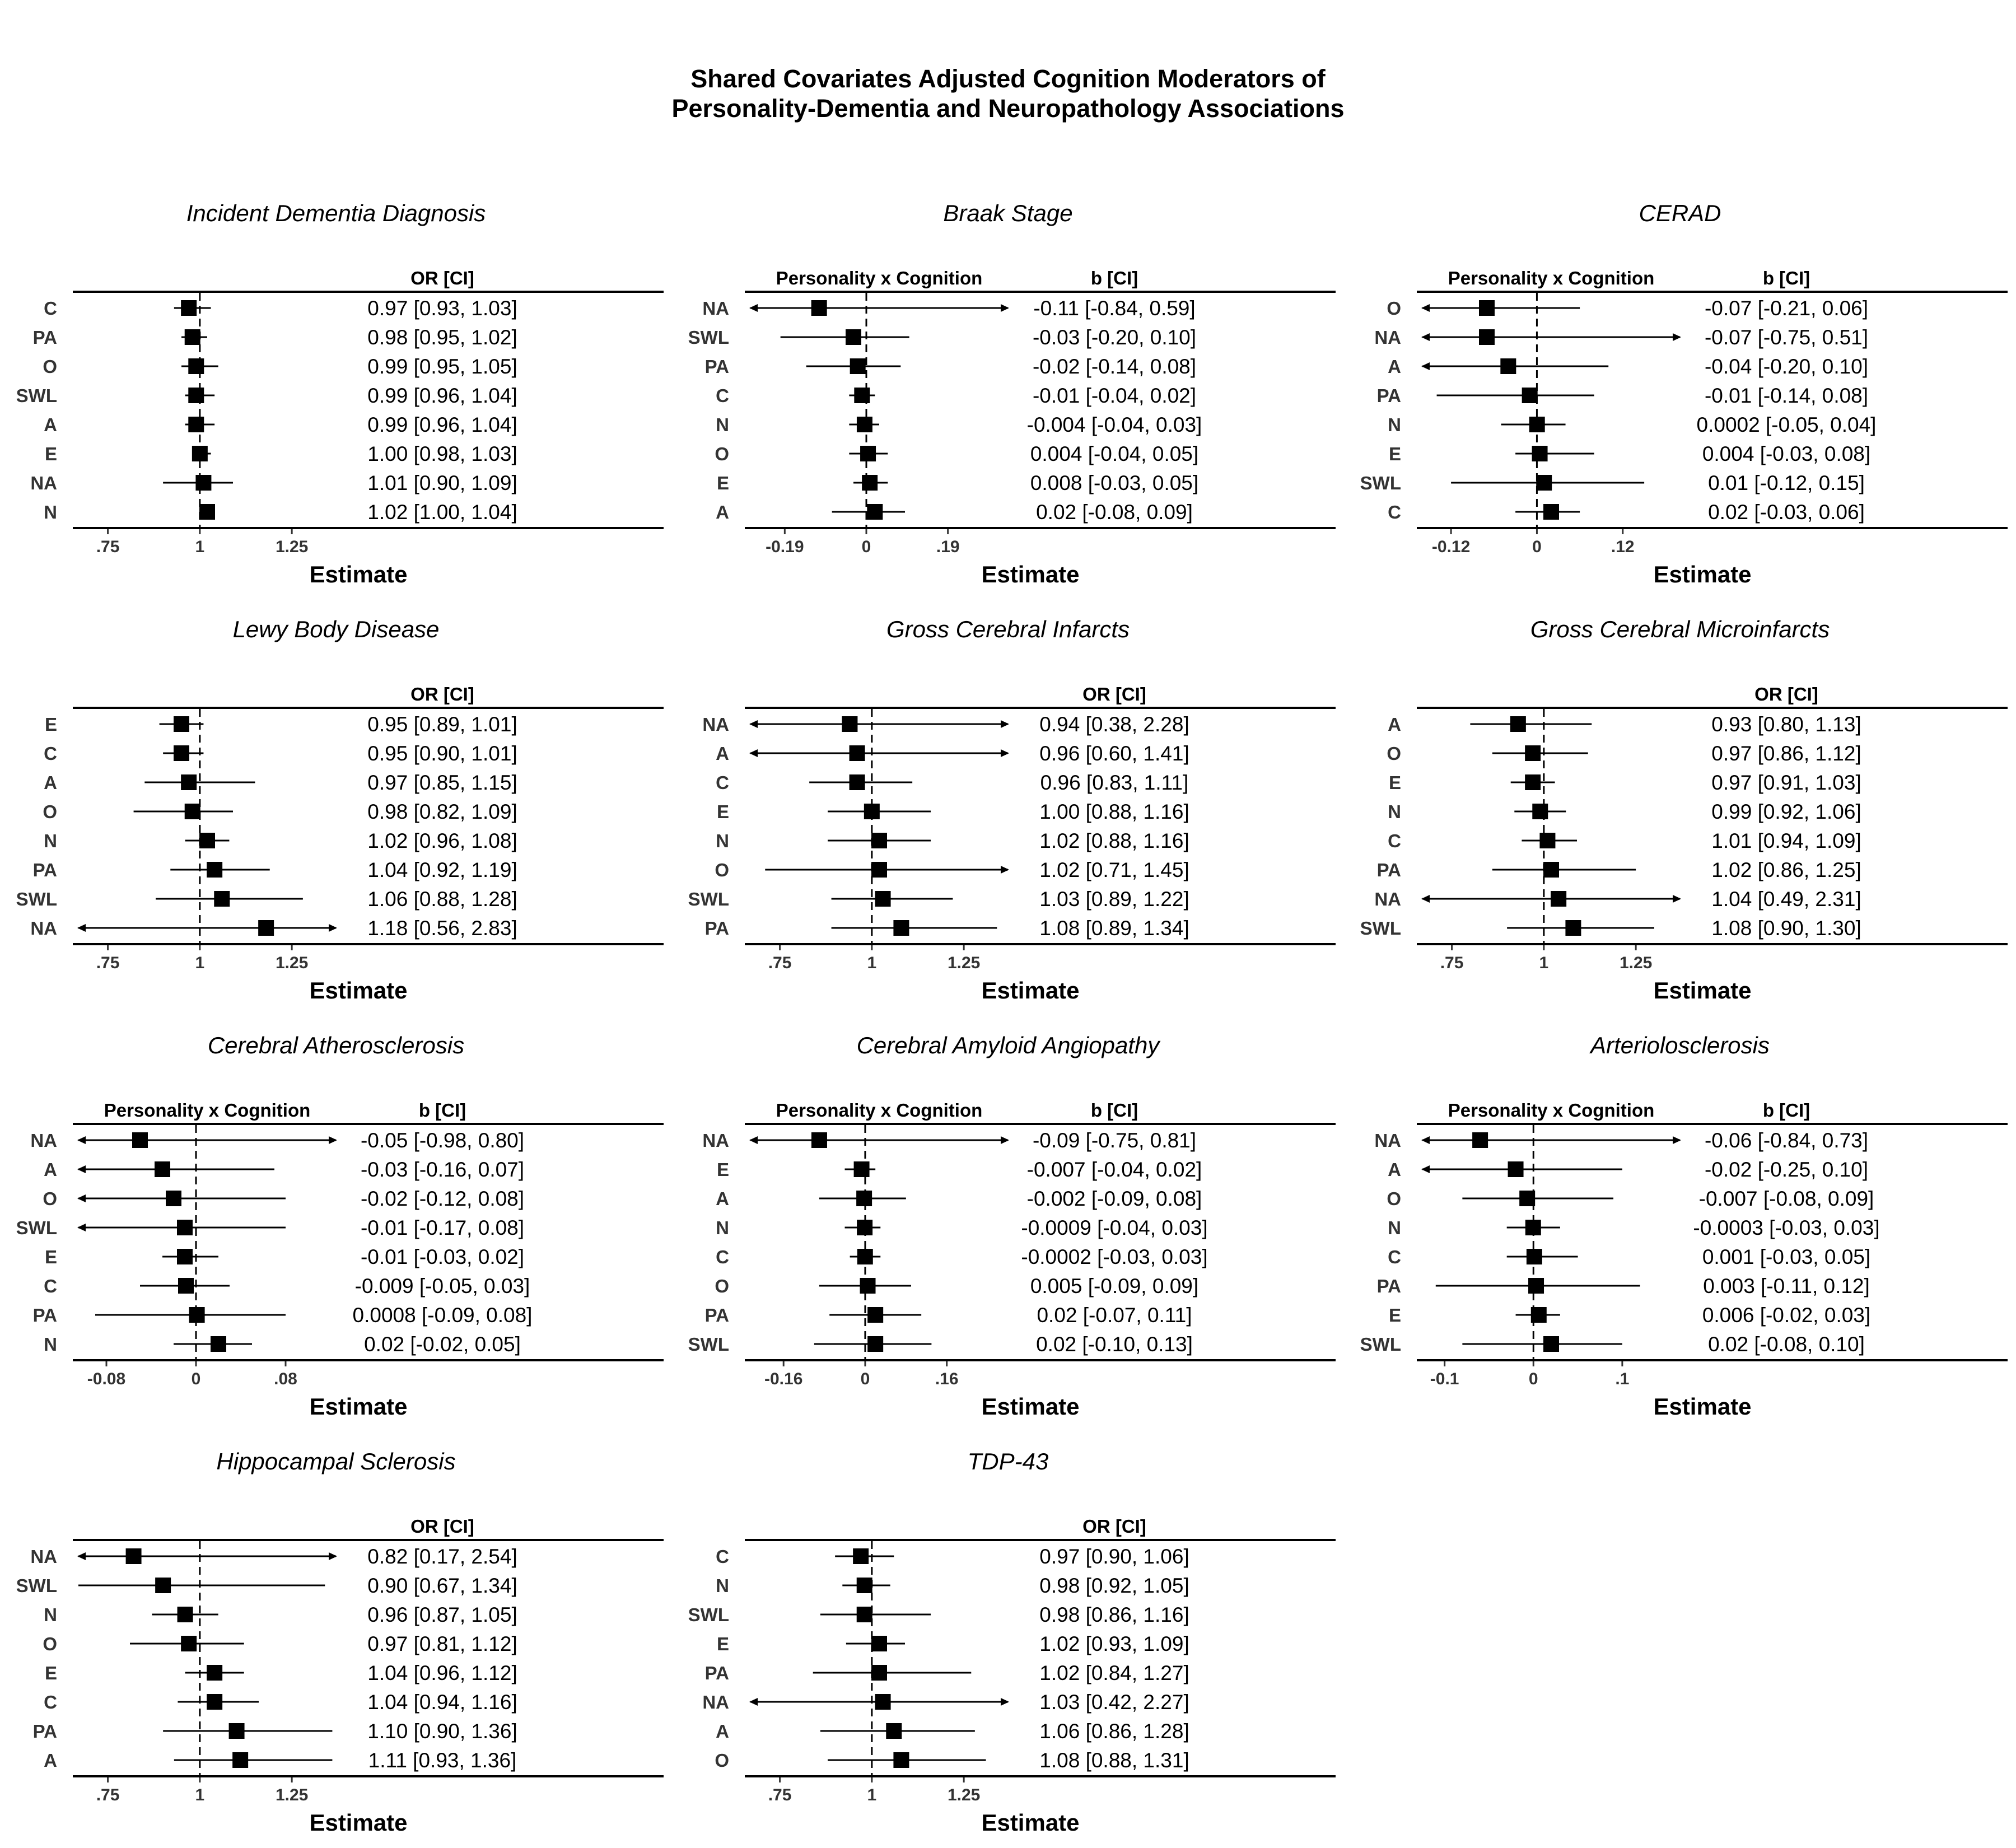  What do you see at coordinates (442, 900) in the screenshot?
I see `estimate-ci-text: 1.06 [0.88, 1.28]` at bounding box center [442, 900].